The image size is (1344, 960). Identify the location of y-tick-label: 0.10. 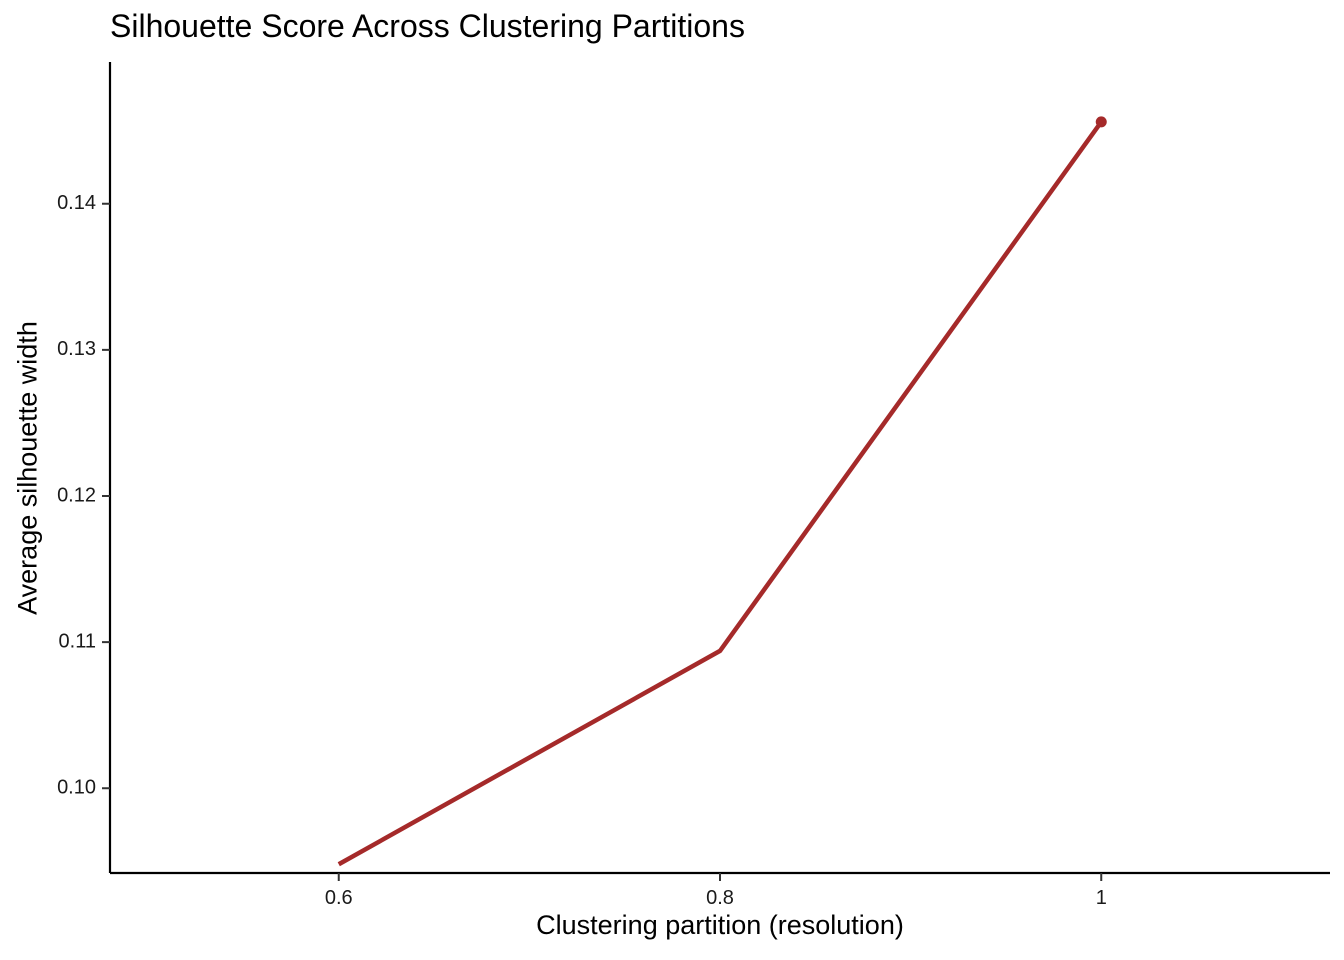
(76, 788).